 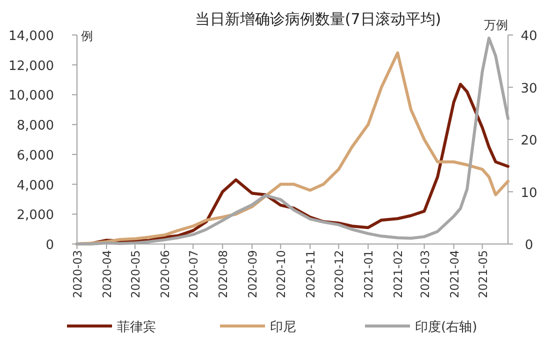 What do you see at coordinates (529, 141) in the screenshot?
I see `y2-tick-label: 20` at bounding box center [529, 141].